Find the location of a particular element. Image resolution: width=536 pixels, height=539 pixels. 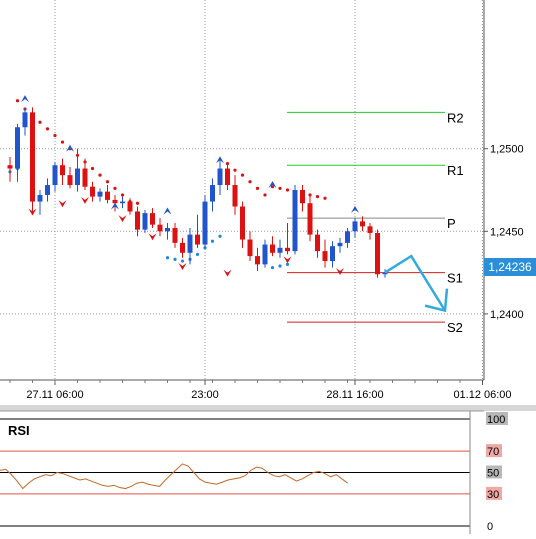

rsi-tick-label: 50 is located at coordinates (493, 474).